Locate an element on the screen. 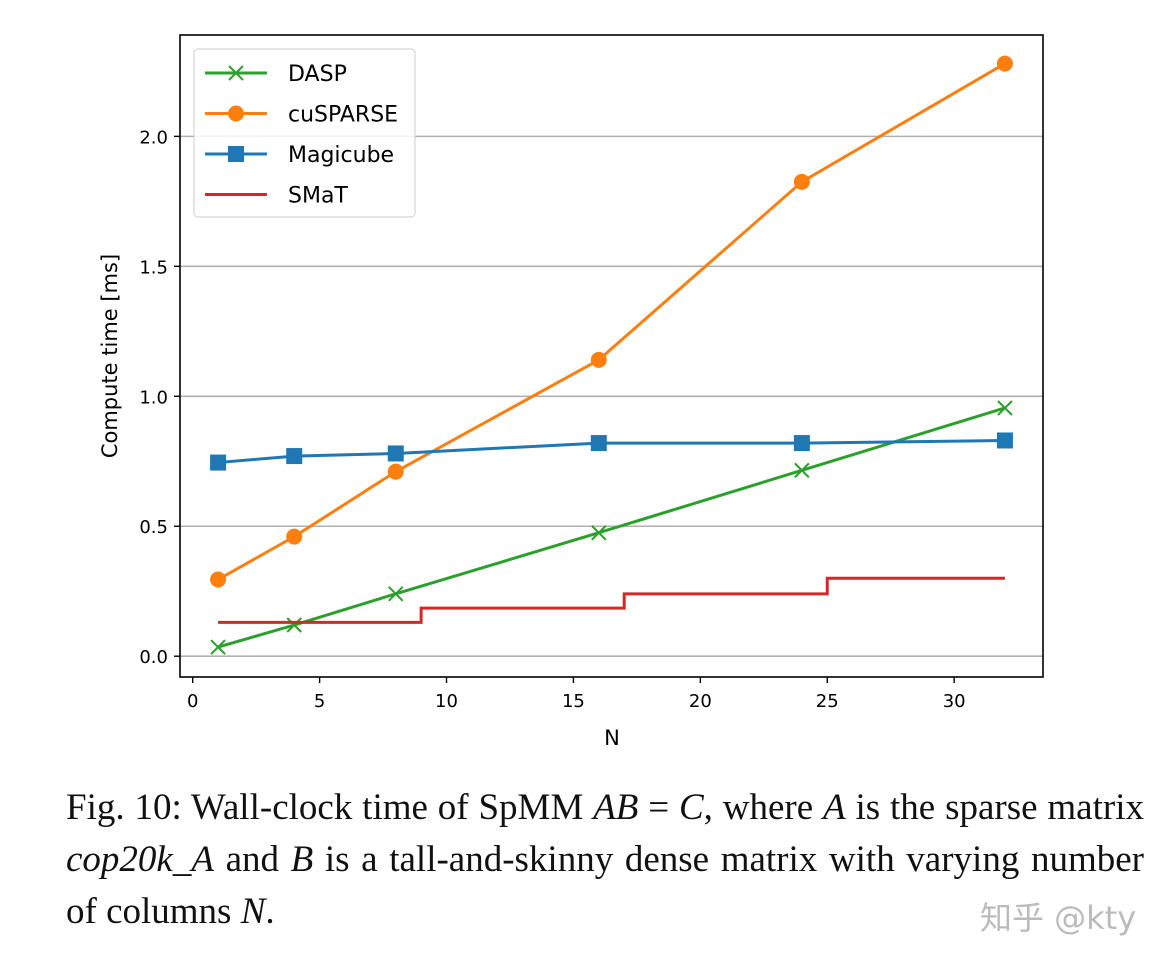 This screenshot has width=1175, height=967. y-tick-label: 1.5 is located at coordinates (153, 267).